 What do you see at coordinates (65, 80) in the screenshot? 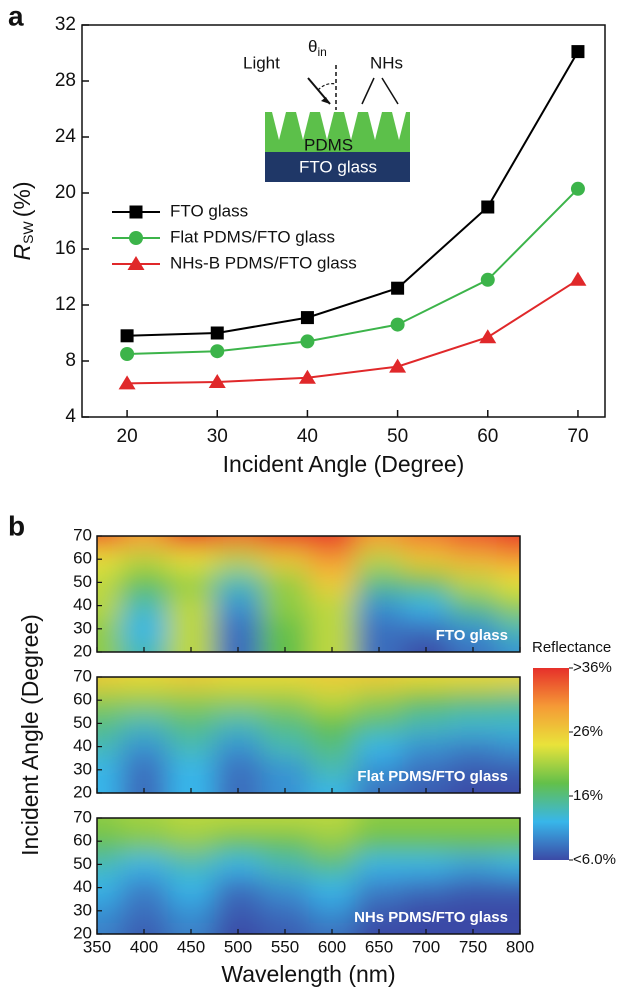
I see `y-tick-label: 28` at bounding box center [65, 80].